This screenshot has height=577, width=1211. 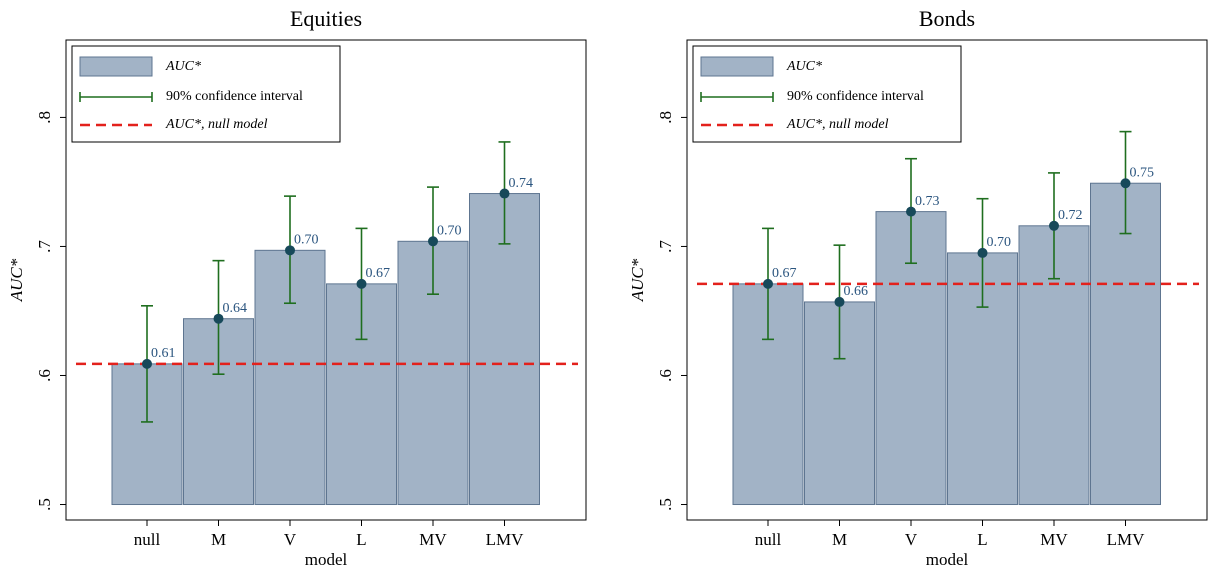 What do you see at coordinates (521, 183) in the screenshot?
I see `value-label: 0.74` at bounding box center [521, 183].